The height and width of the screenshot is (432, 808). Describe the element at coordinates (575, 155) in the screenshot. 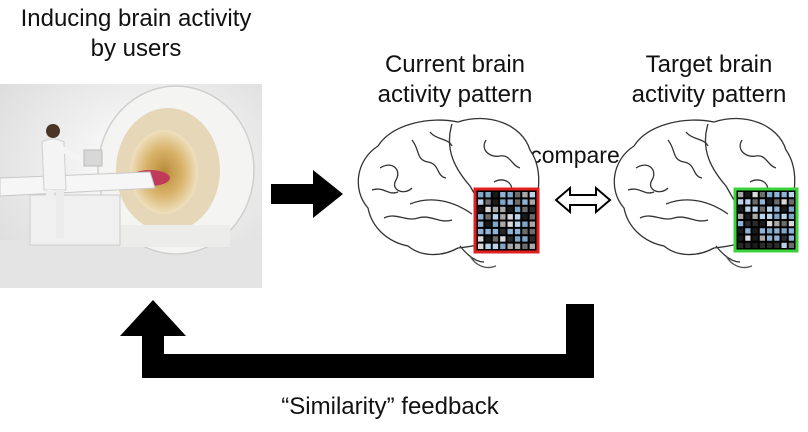

I see `compare-label: compare` at that location.